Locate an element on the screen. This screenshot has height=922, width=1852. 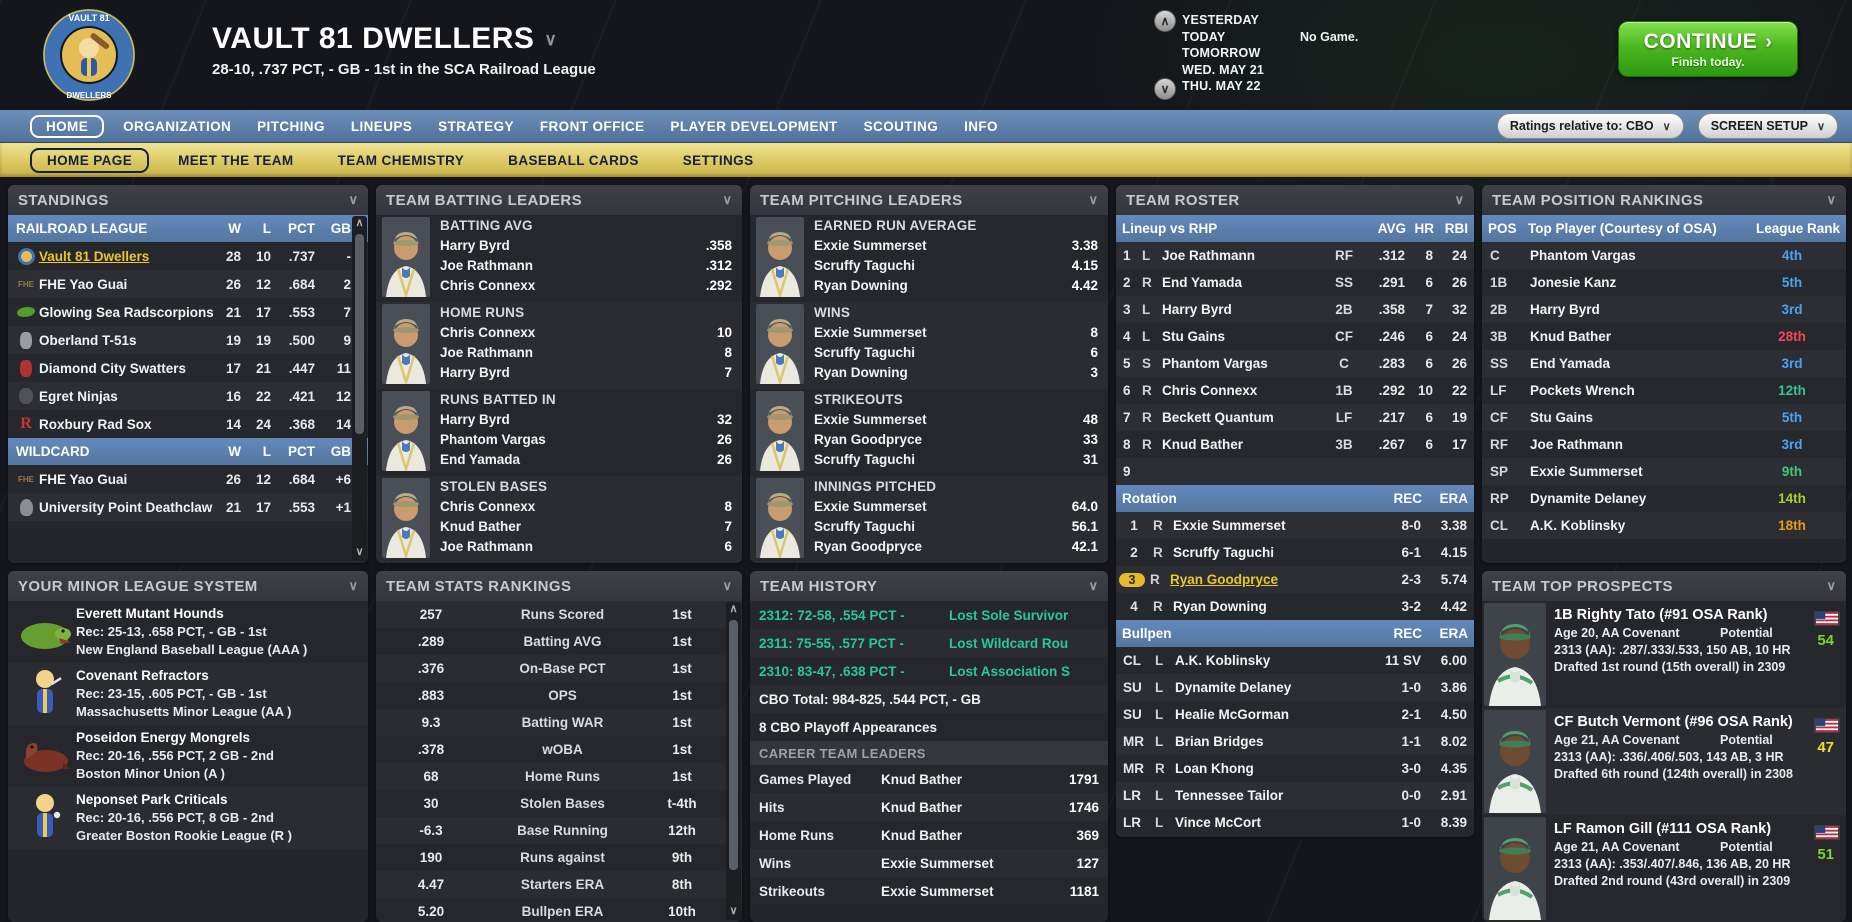
team-name-link: Roxbury Rad Sox is located at coordinates (95, 424).